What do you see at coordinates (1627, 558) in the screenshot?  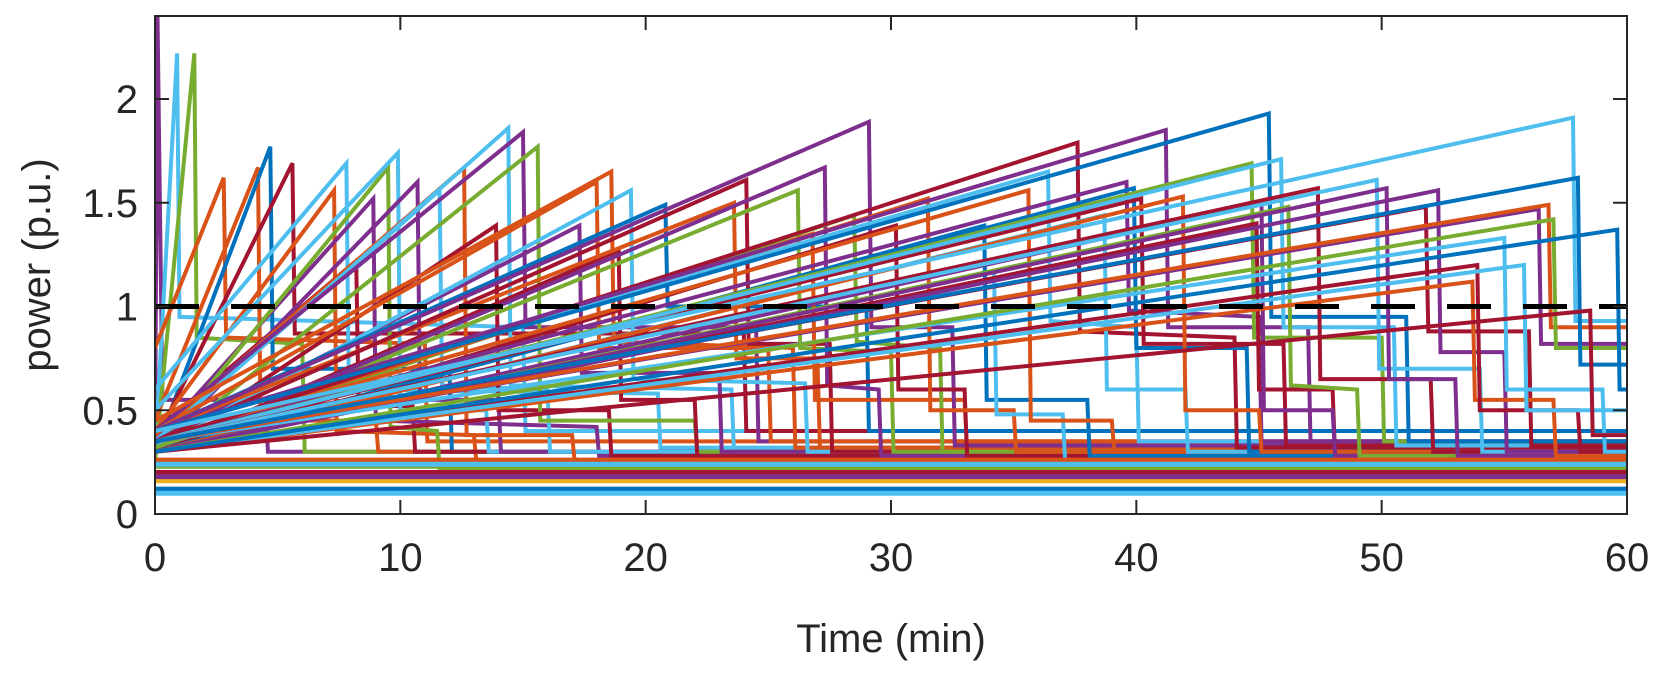 I see `x-tick-label-60: 60` at bounding box center [1627, 558].